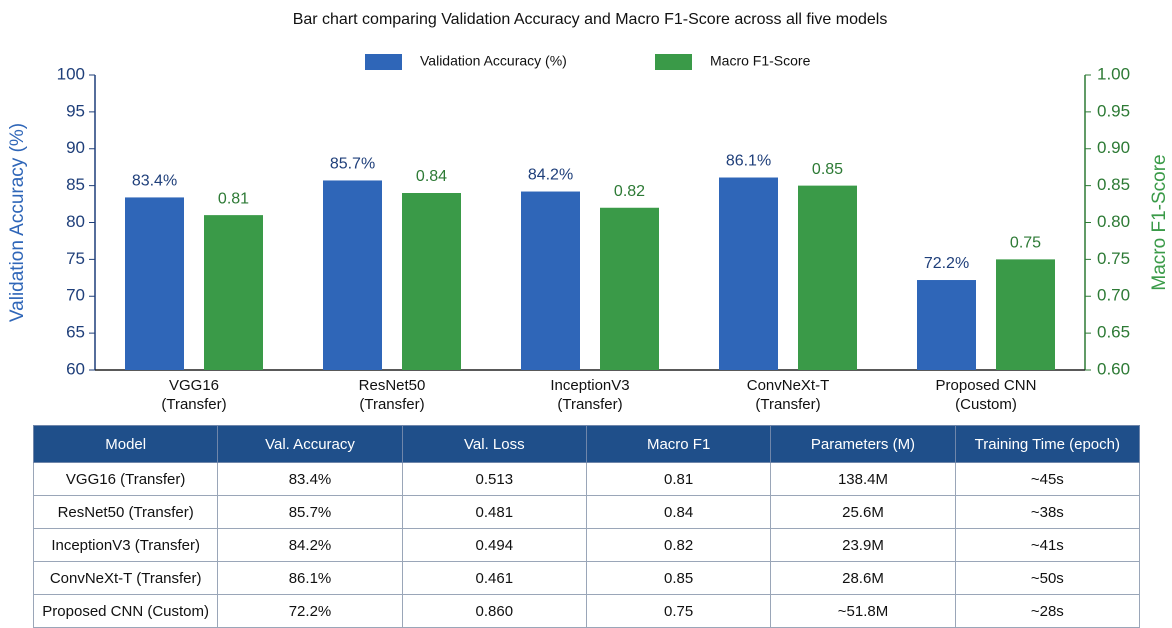 This screenshot has height=628, width=1172. What do you see at coordinates (125, 578) in the screenshot?
I see `table-cell: ConvNeXt-T (Transfer)` at bounding box center [125, 578].